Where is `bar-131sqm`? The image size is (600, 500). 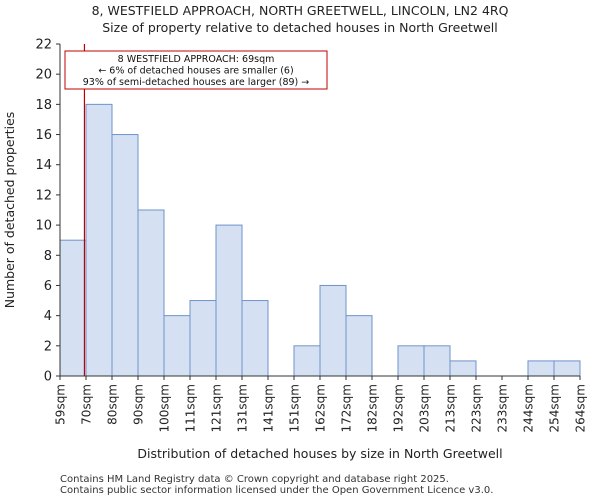 bar-131sqm is located at coordinates (255, 338).